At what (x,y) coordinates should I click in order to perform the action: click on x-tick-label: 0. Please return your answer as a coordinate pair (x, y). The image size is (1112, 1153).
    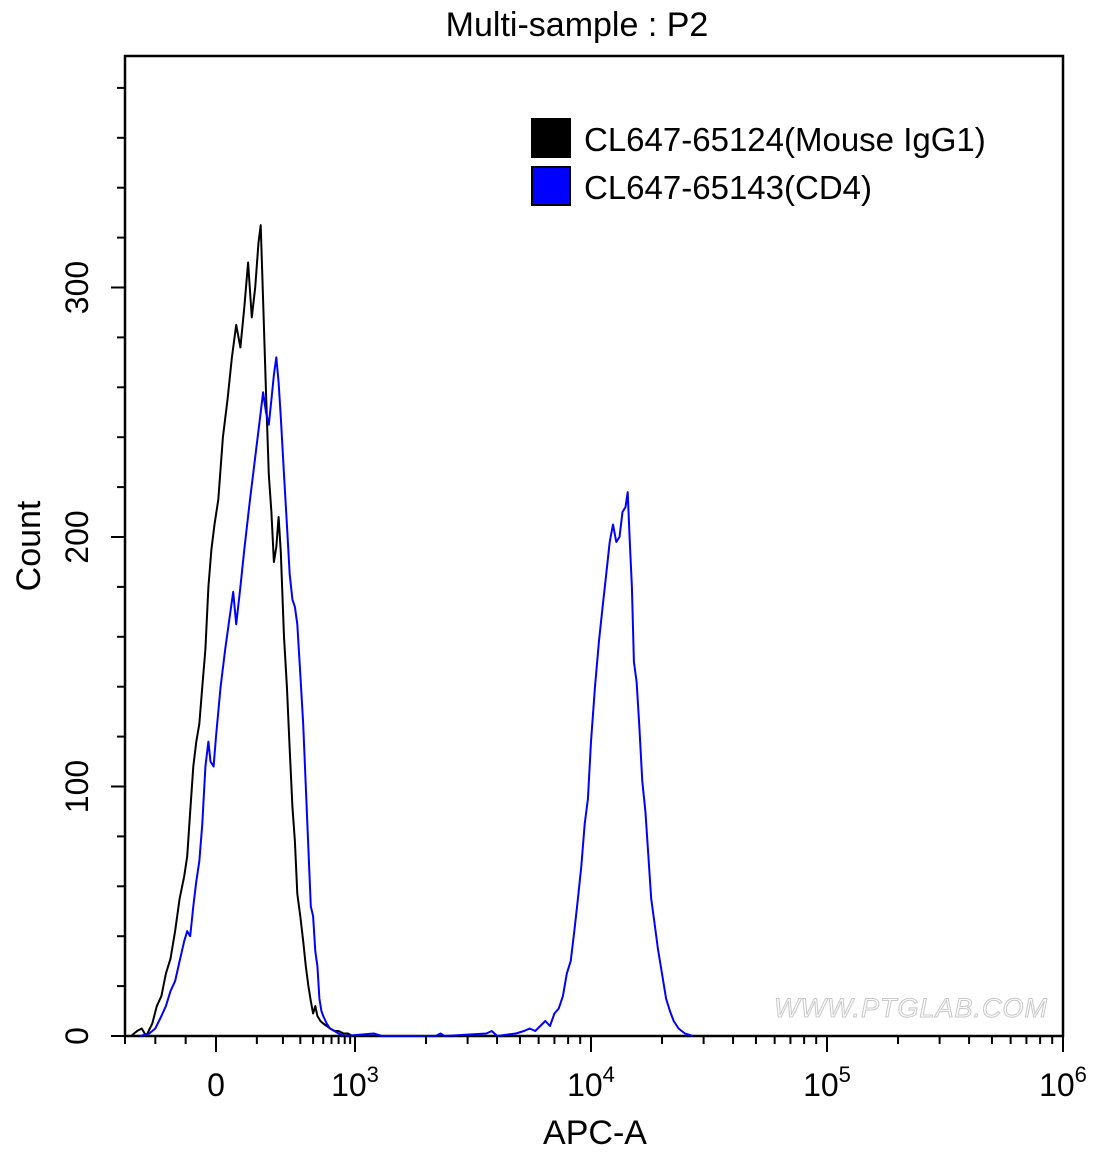
    Looking at the image, I should click on (216, 1085).